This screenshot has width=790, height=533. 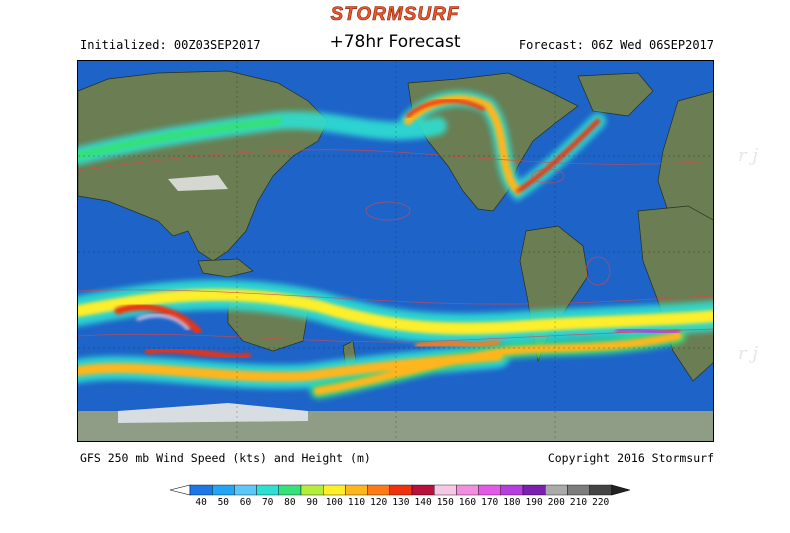 I want to click on stormsurf-logo: STORMSURF, so click(x=395, y=15).